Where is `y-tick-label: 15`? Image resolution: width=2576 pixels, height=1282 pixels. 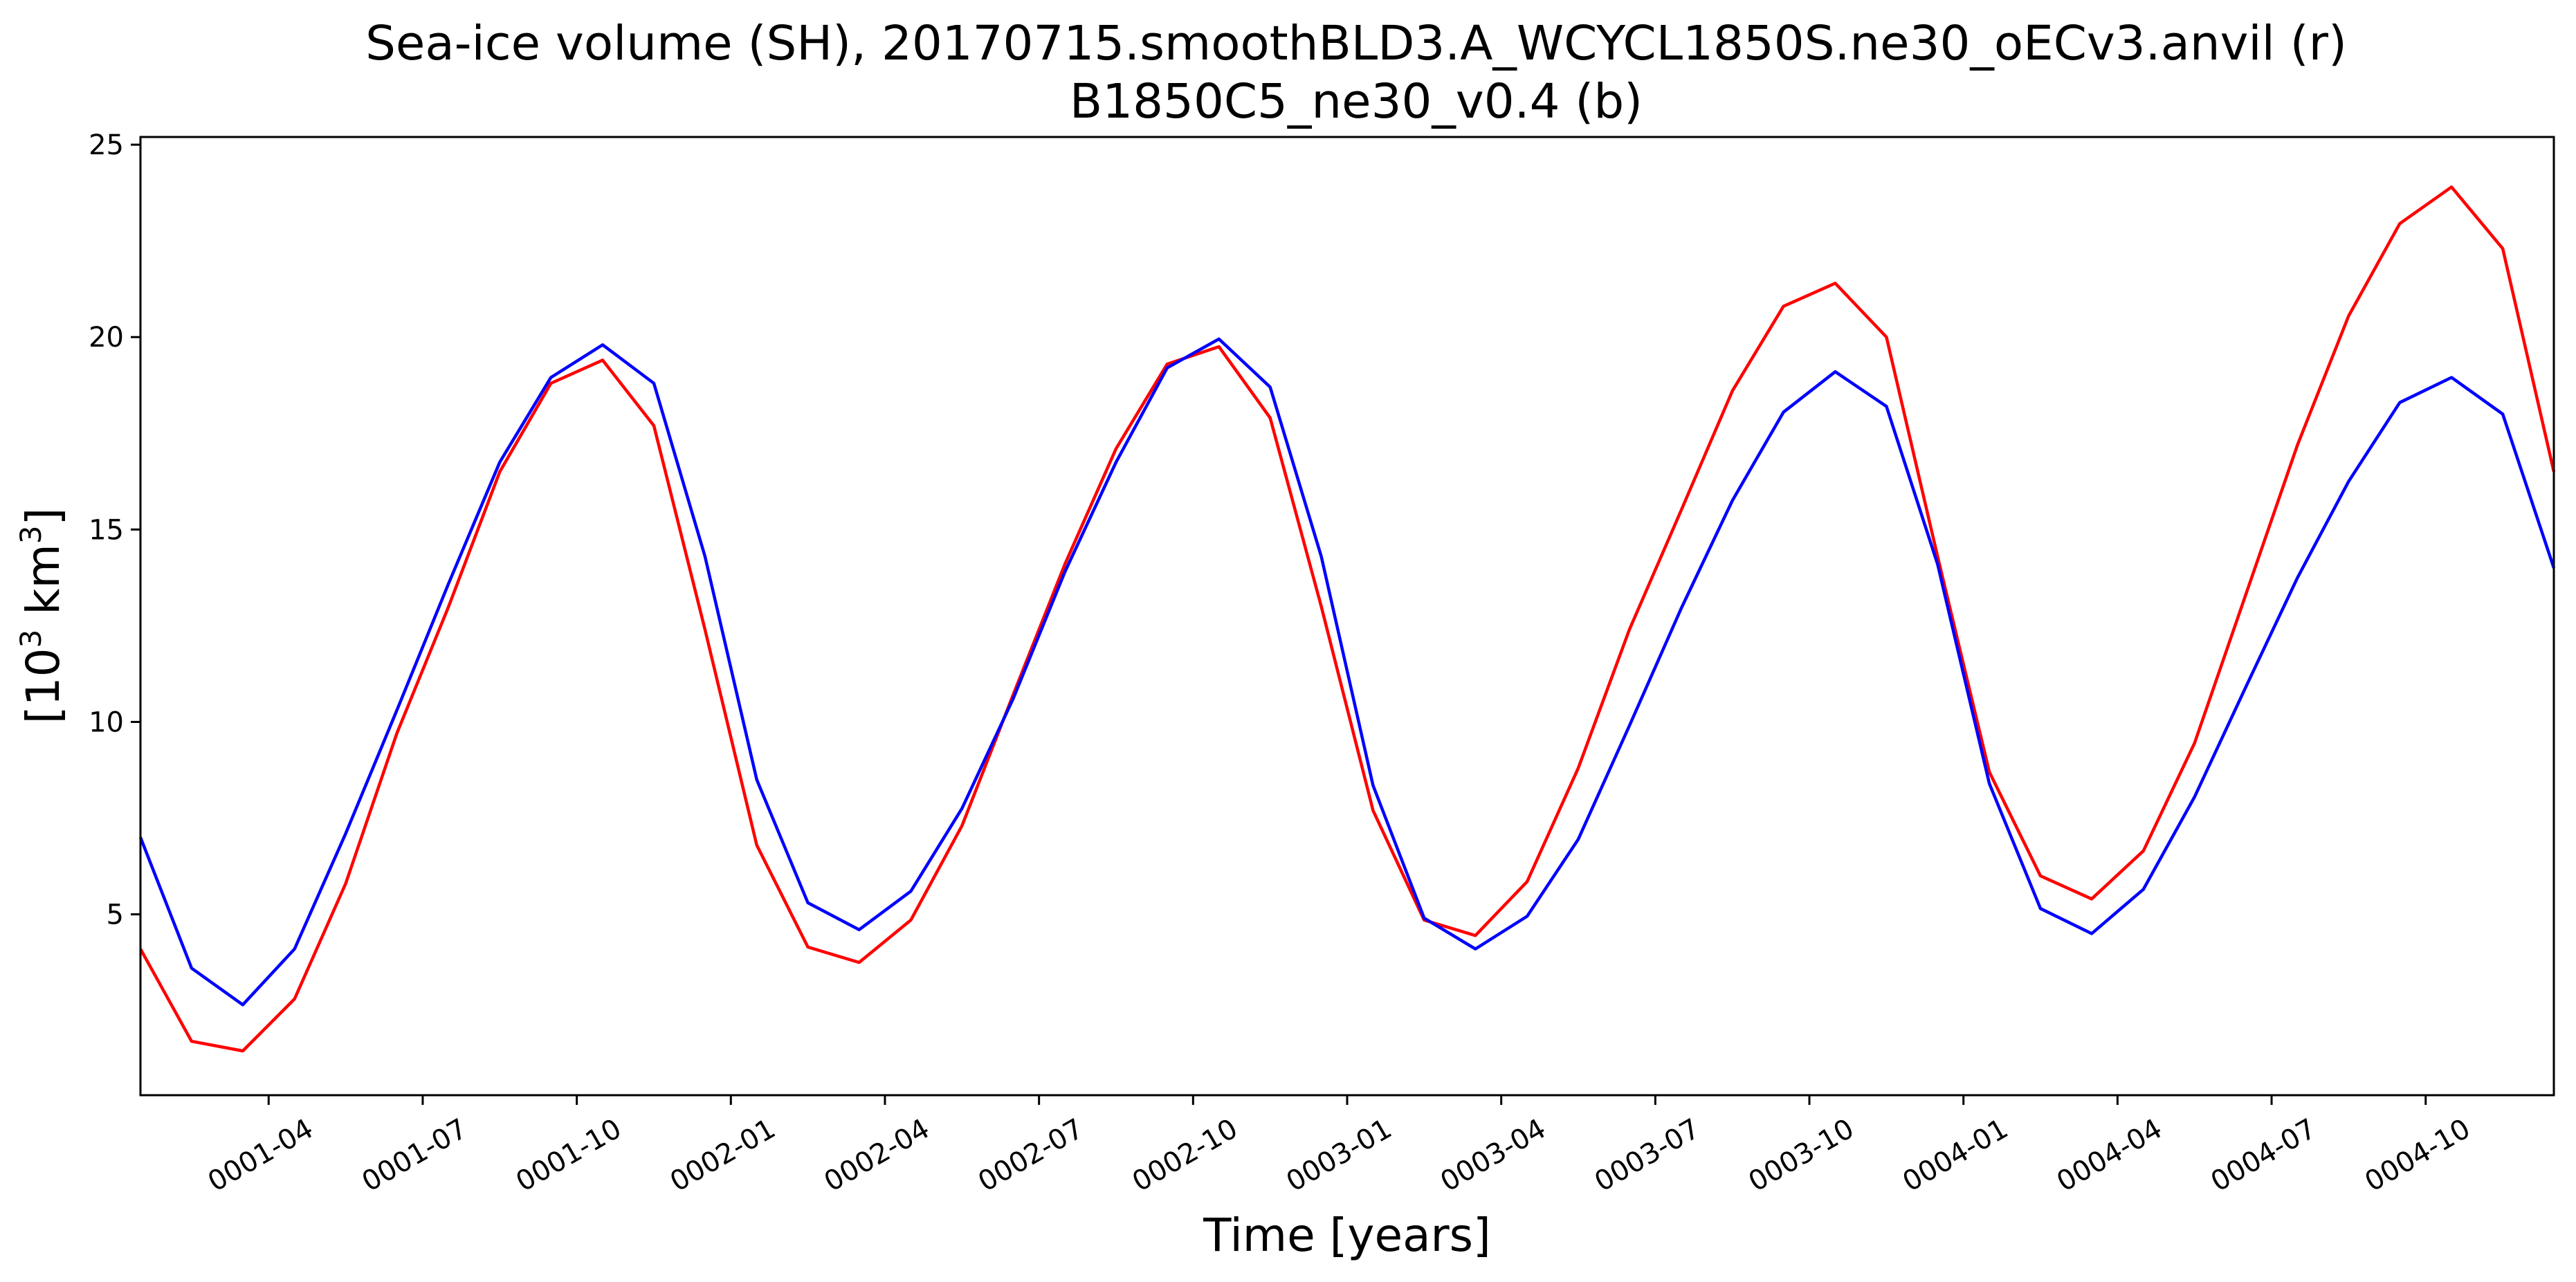 y-tick-label: 15 is located at coordinates (107, 530).